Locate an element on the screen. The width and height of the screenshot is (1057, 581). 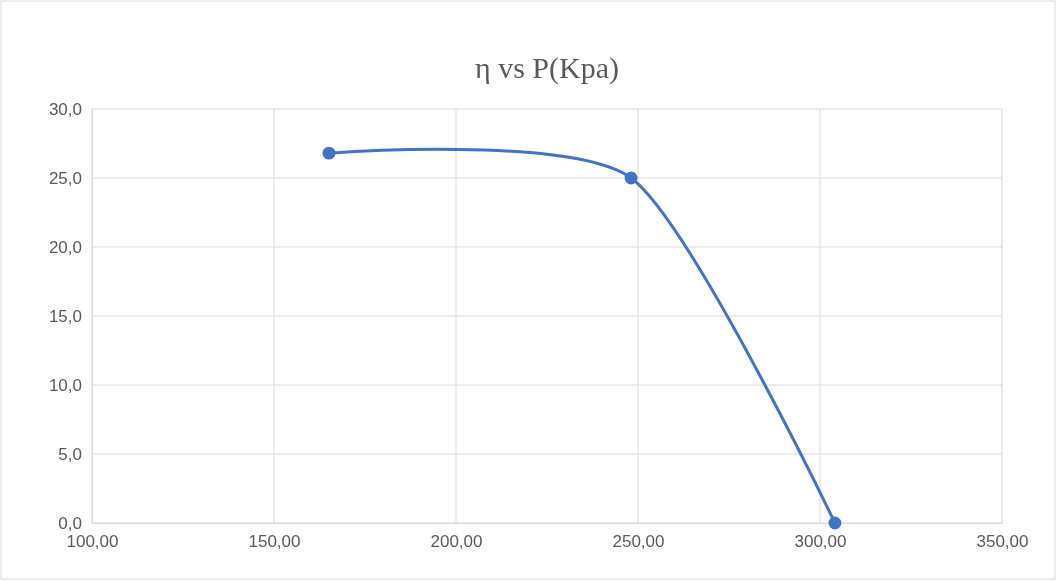
x-tick-label: 300,00 is located at coordinates (820, 542).